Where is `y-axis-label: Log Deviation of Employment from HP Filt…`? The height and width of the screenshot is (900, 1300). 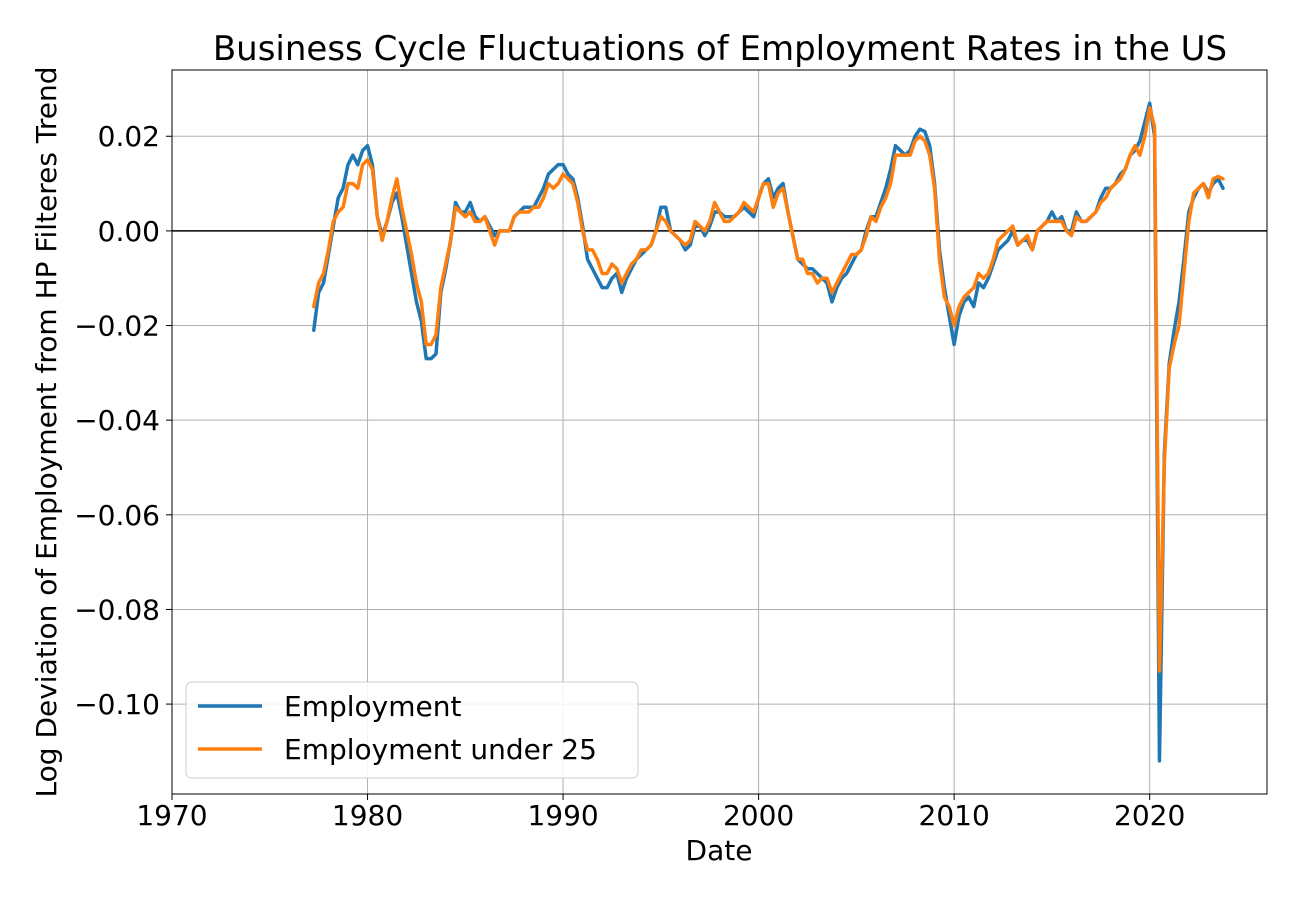 y-axis-label: Log Deviation of Employment from HP Filt… is located at coordinates (46, 432).